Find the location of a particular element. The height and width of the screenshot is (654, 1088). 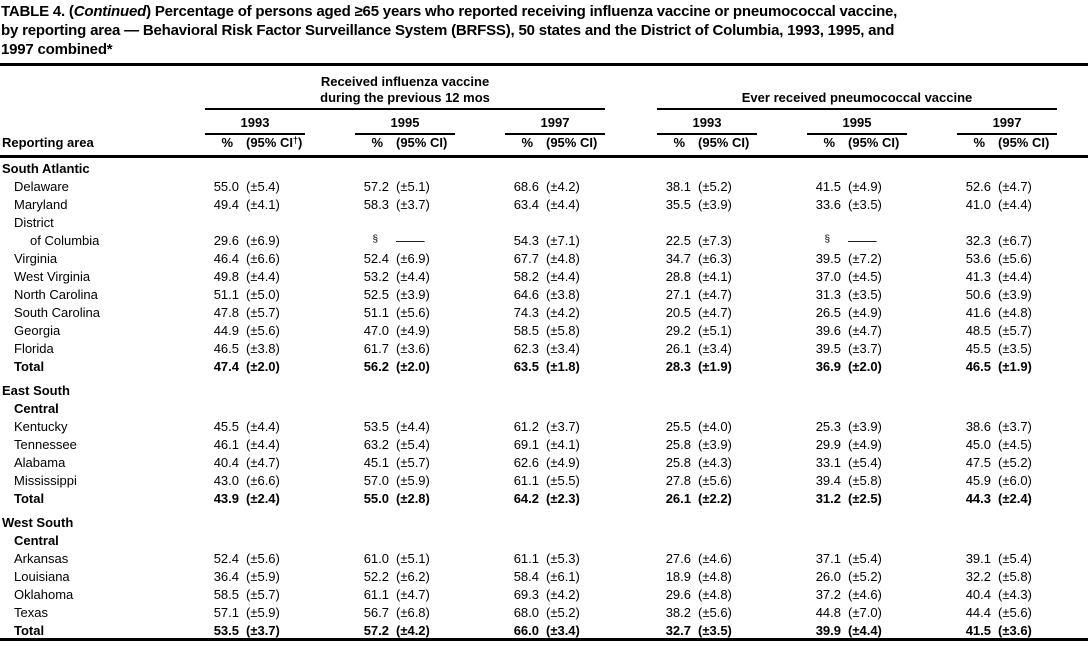

pct-cell: 46.5 is located at coordinates (222, 347).